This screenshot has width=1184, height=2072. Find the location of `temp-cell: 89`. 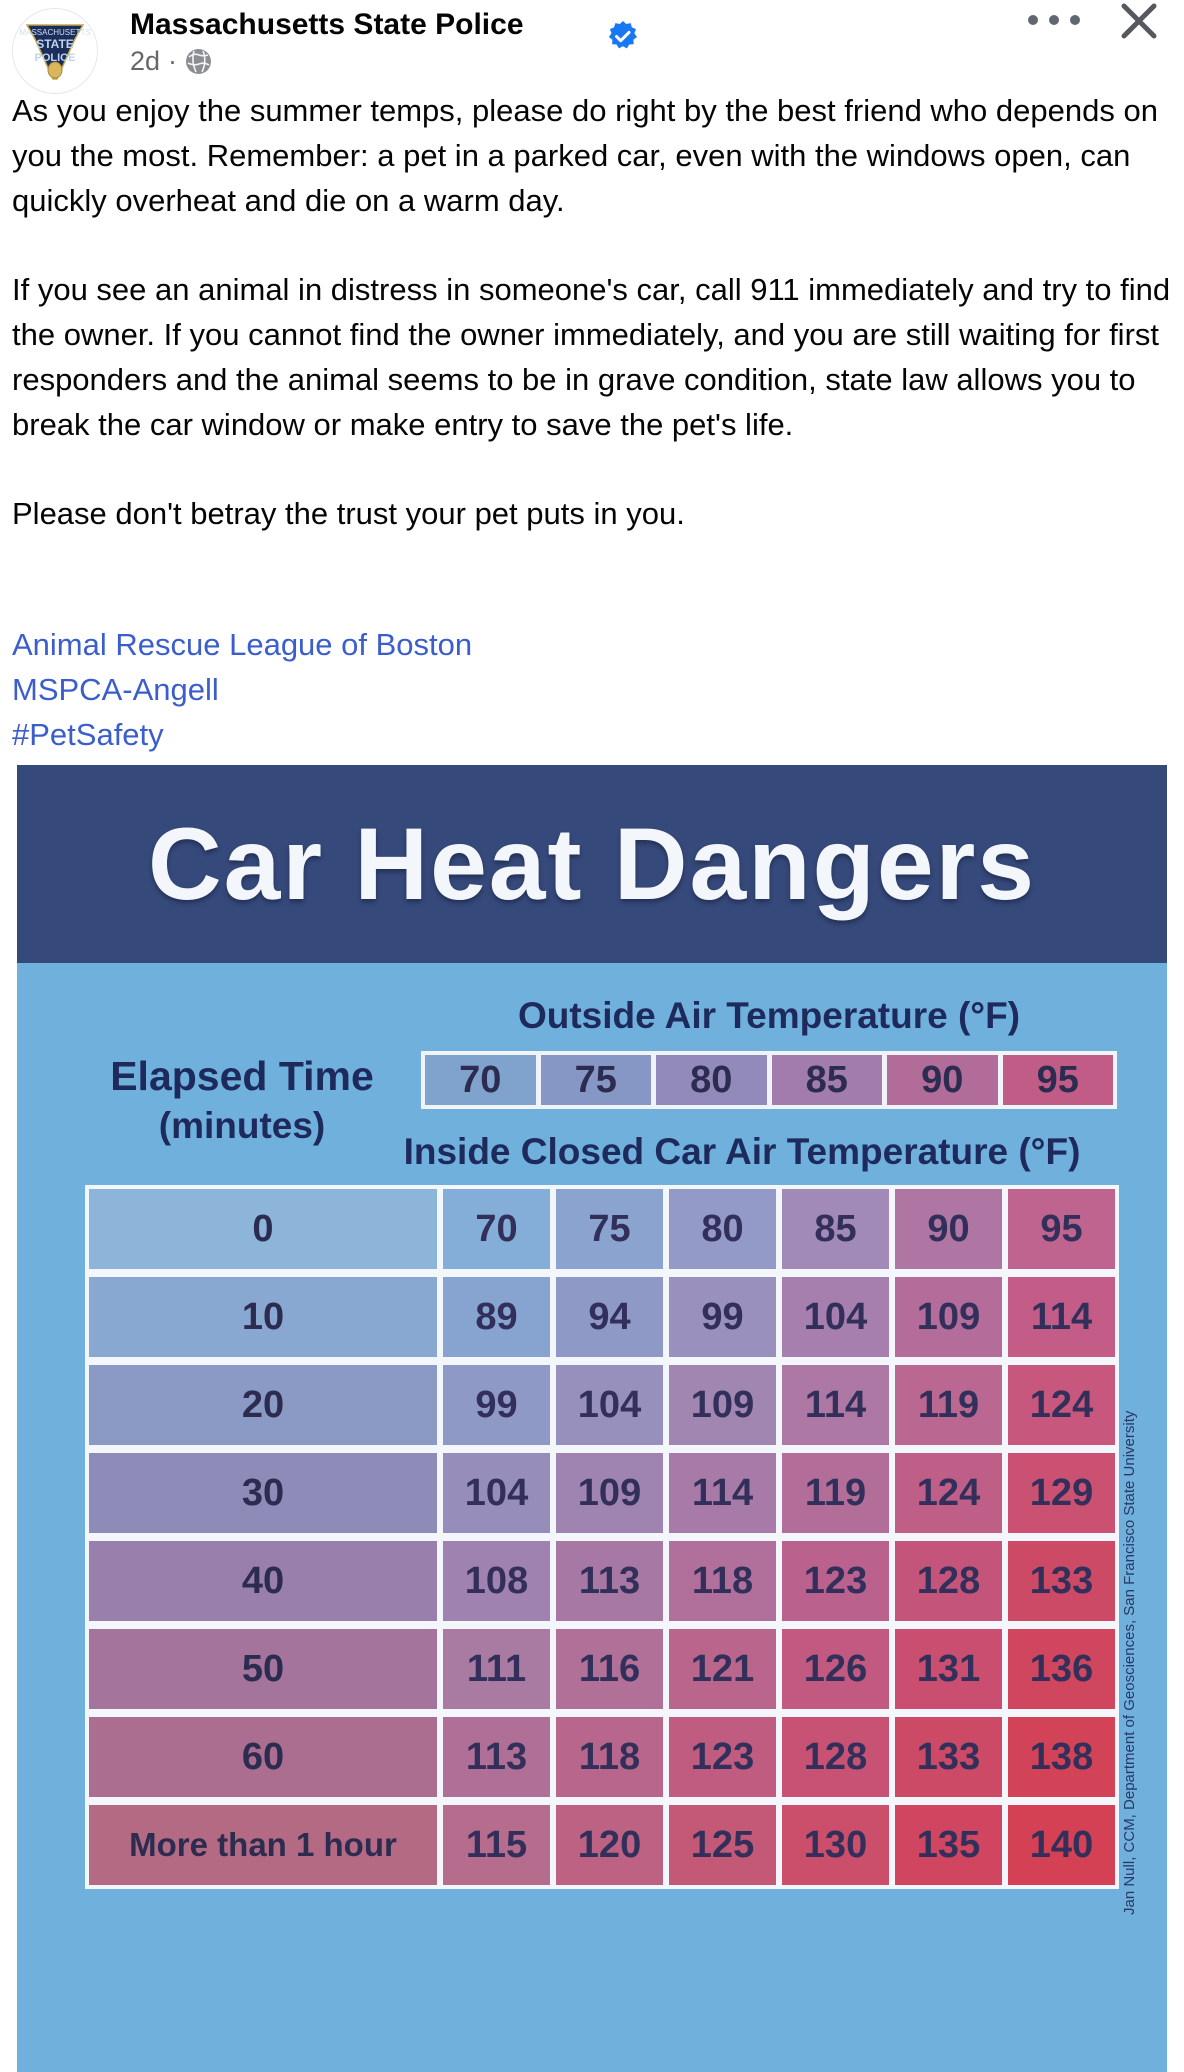

temp-cell: 89 is located at coordinates (496, 1317).